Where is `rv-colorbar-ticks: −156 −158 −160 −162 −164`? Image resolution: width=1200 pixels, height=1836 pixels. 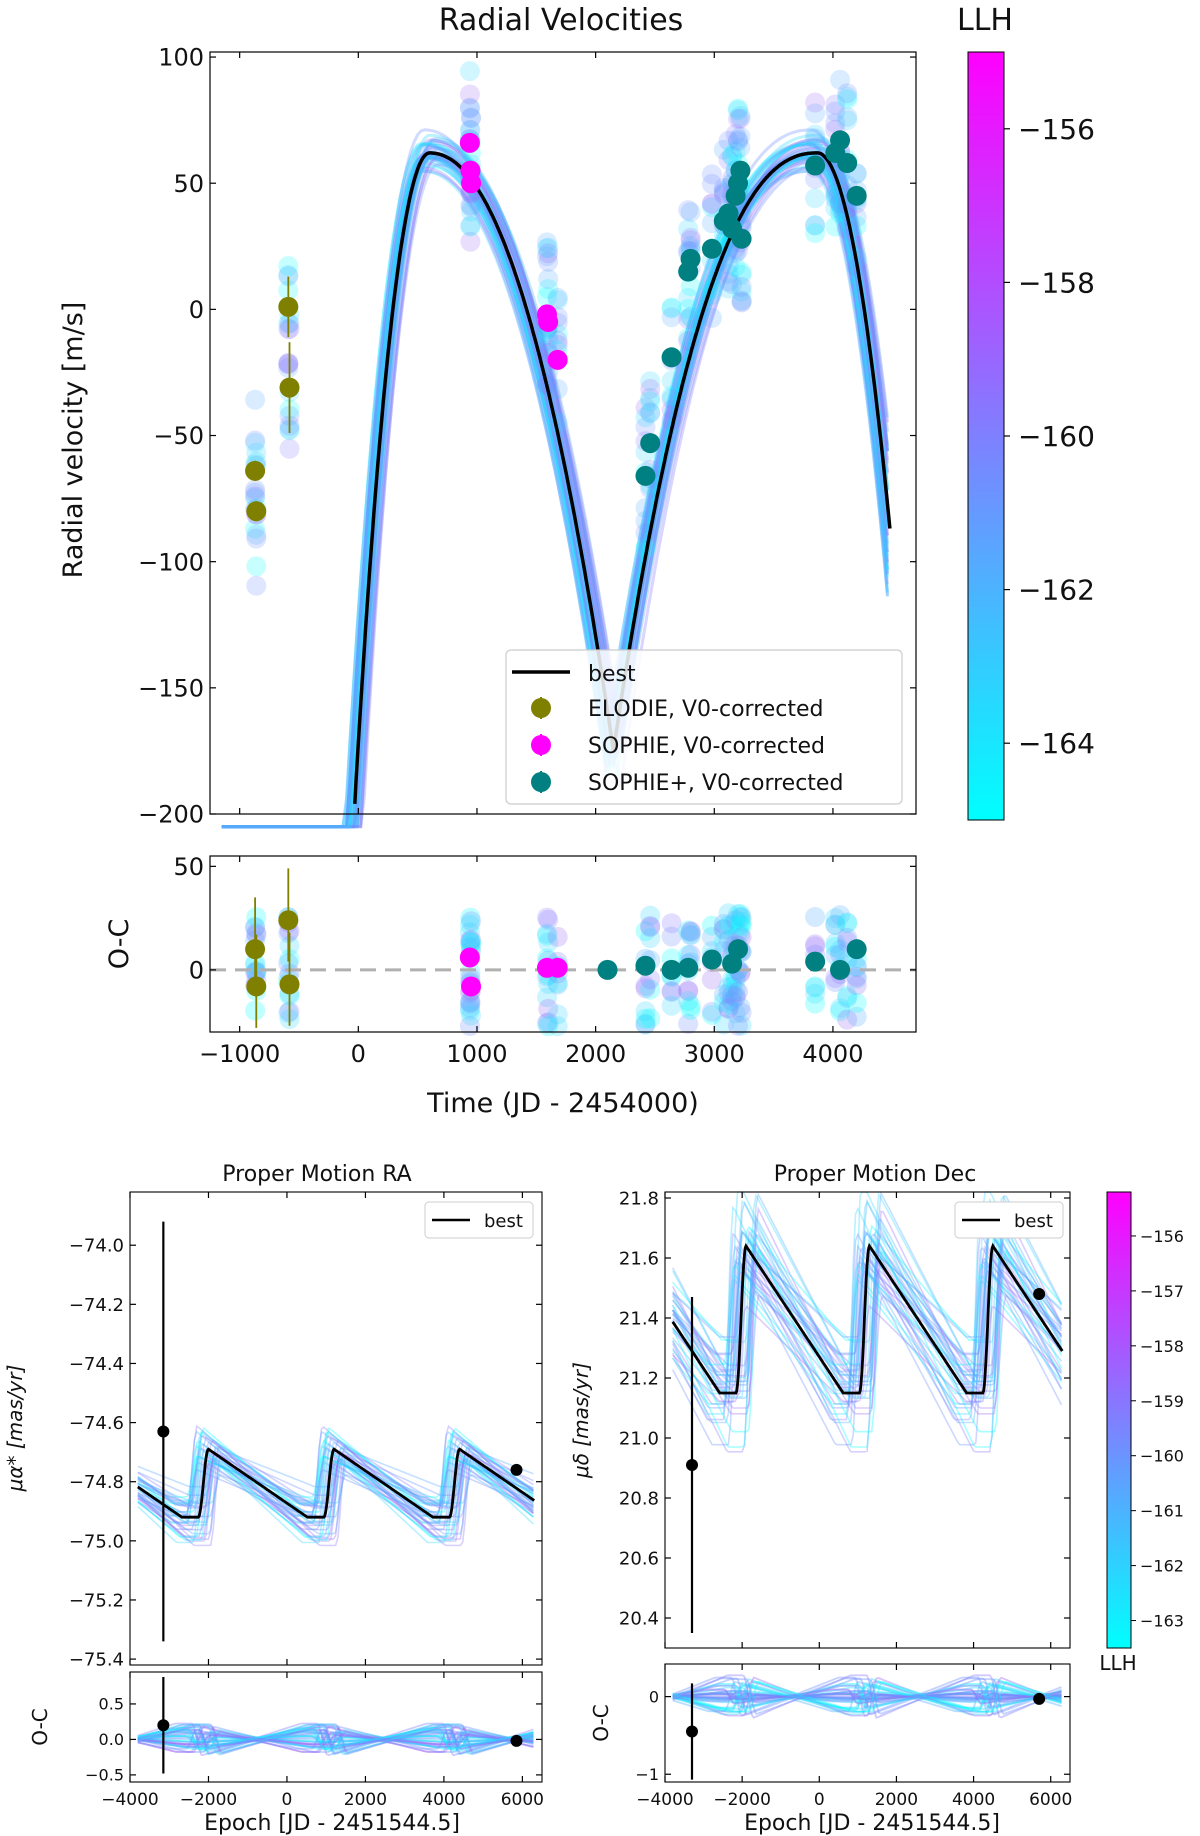 rv-colorbar-ticks: −156 −158 −160 −162 −164 is located at coordinates (1049, 436).